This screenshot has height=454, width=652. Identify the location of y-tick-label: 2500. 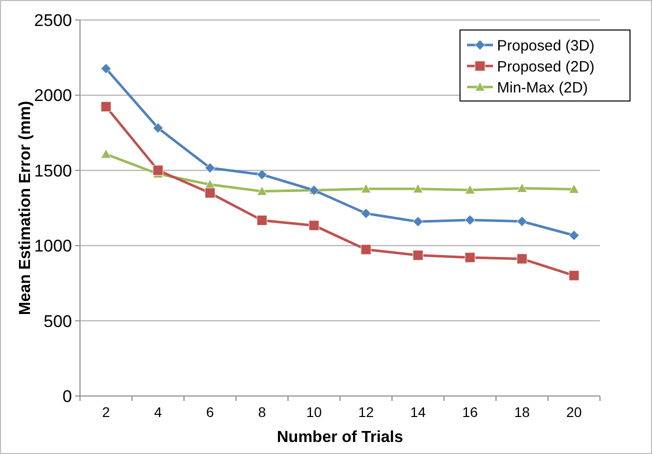
(53, 20).